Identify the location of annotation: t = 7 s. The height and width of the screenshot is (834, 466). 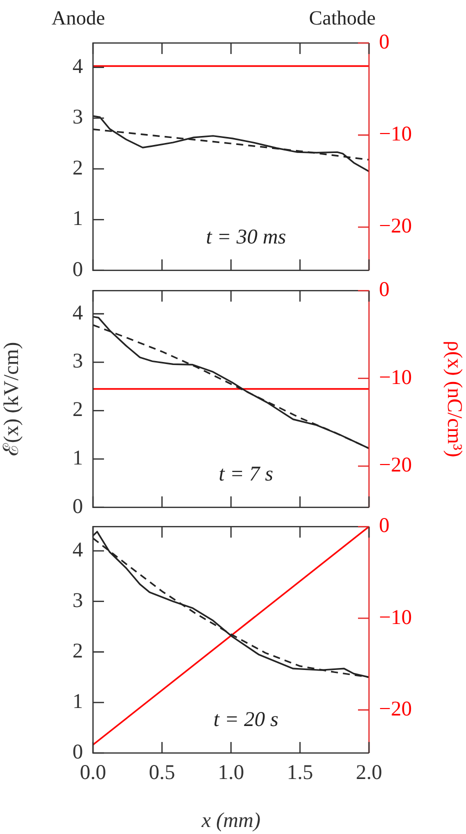
(246, 473).